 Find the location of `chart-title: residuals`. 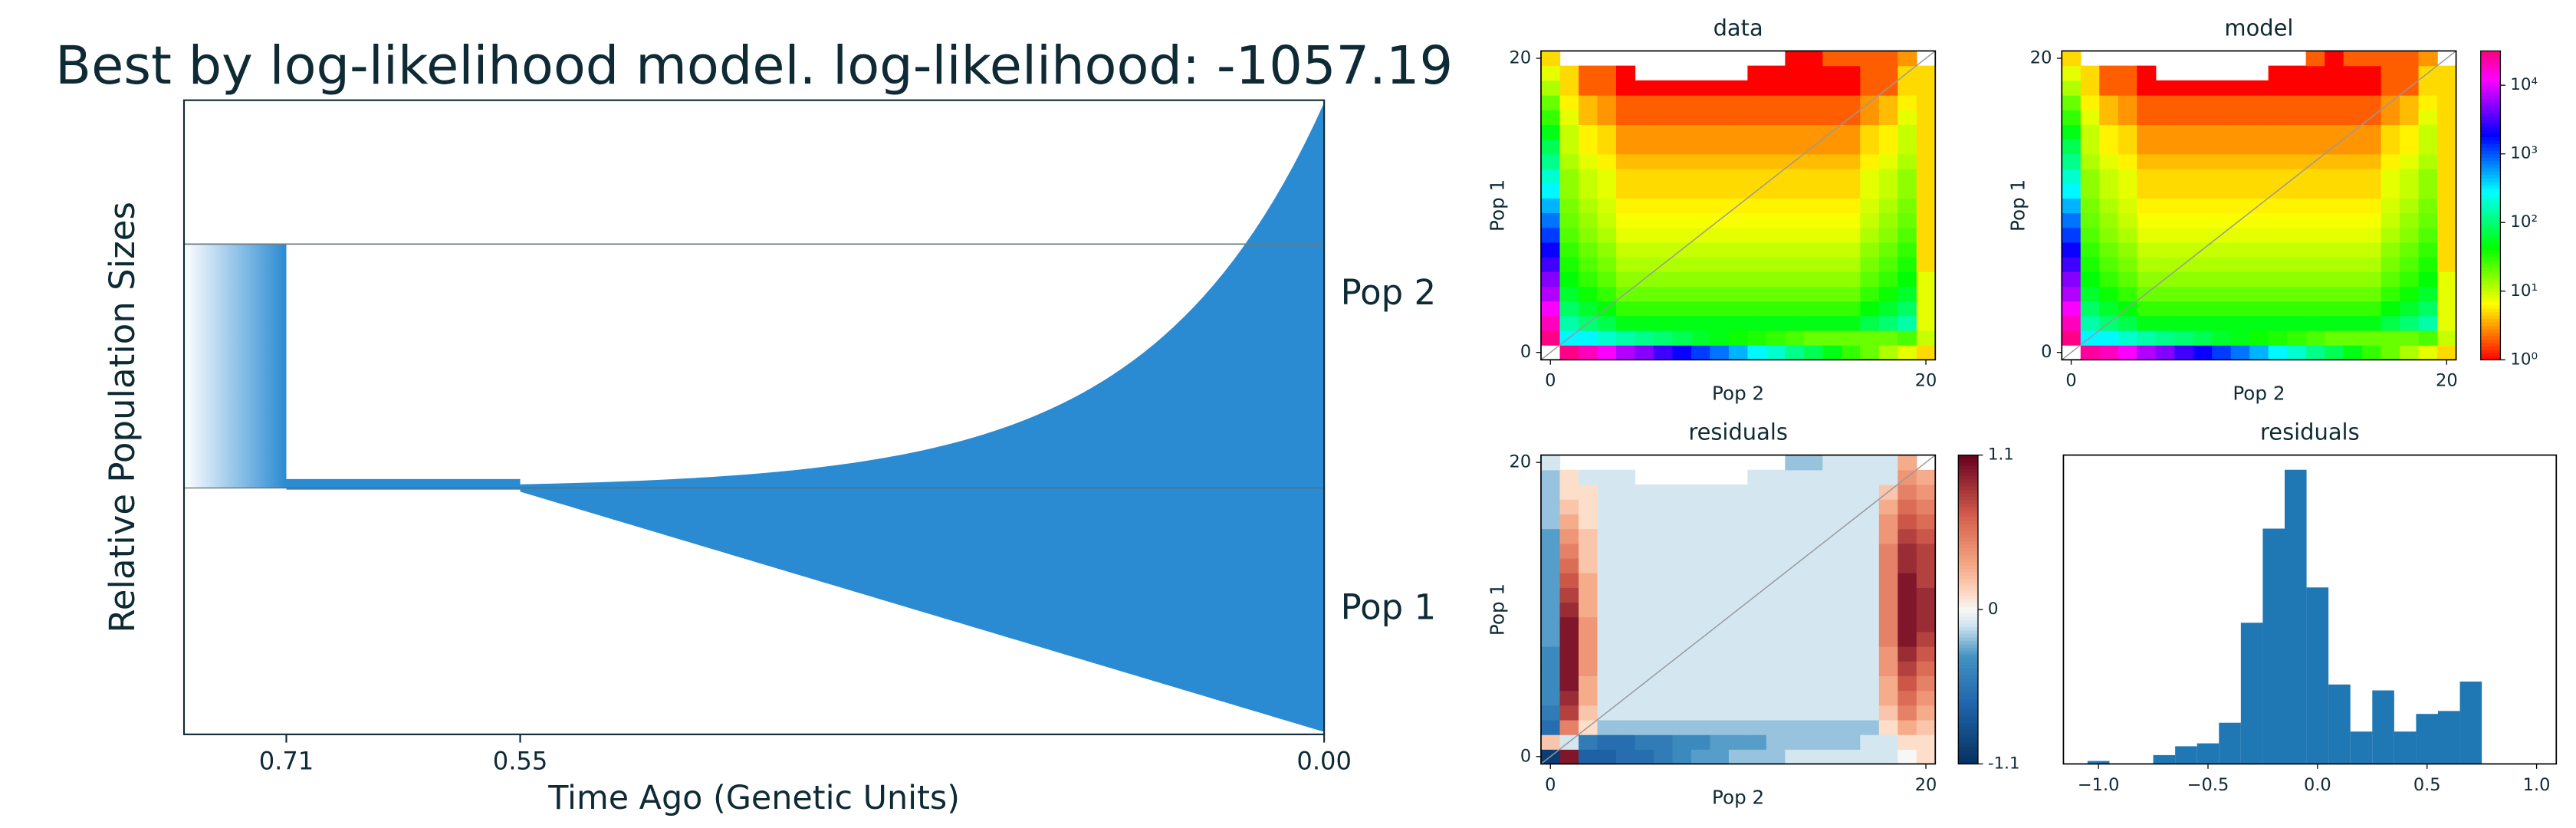

chart-title: residuals is located at coordinates (1738, 432).